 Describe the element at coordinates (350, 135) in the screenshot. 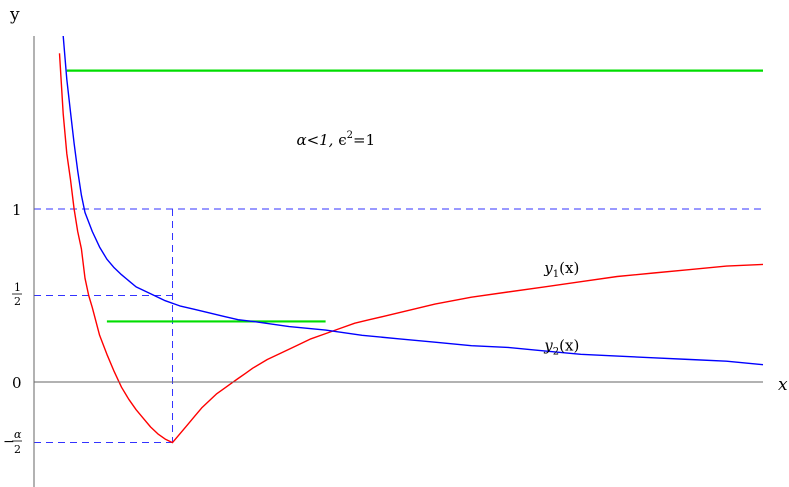

I see `annotation-superscript: 2` at that location.